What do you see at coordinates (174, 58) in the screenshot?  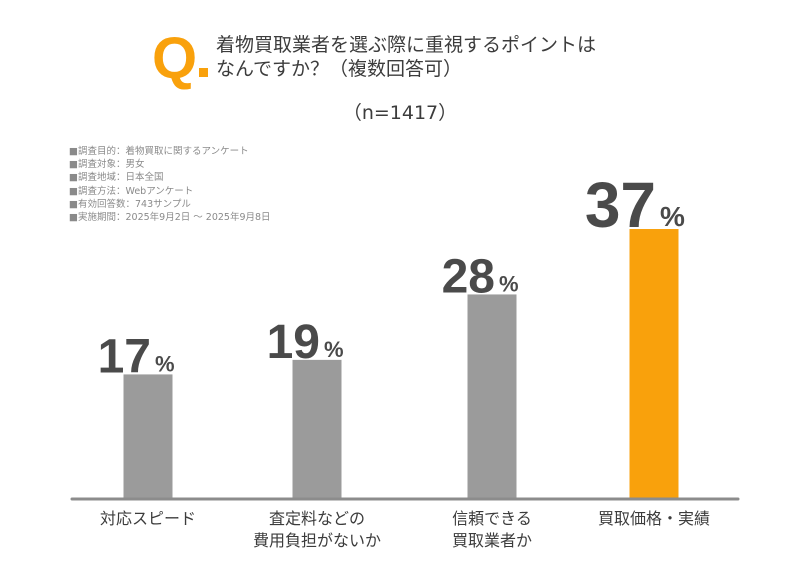 I see `q-mark: Q` at bounding box center [174, 58].